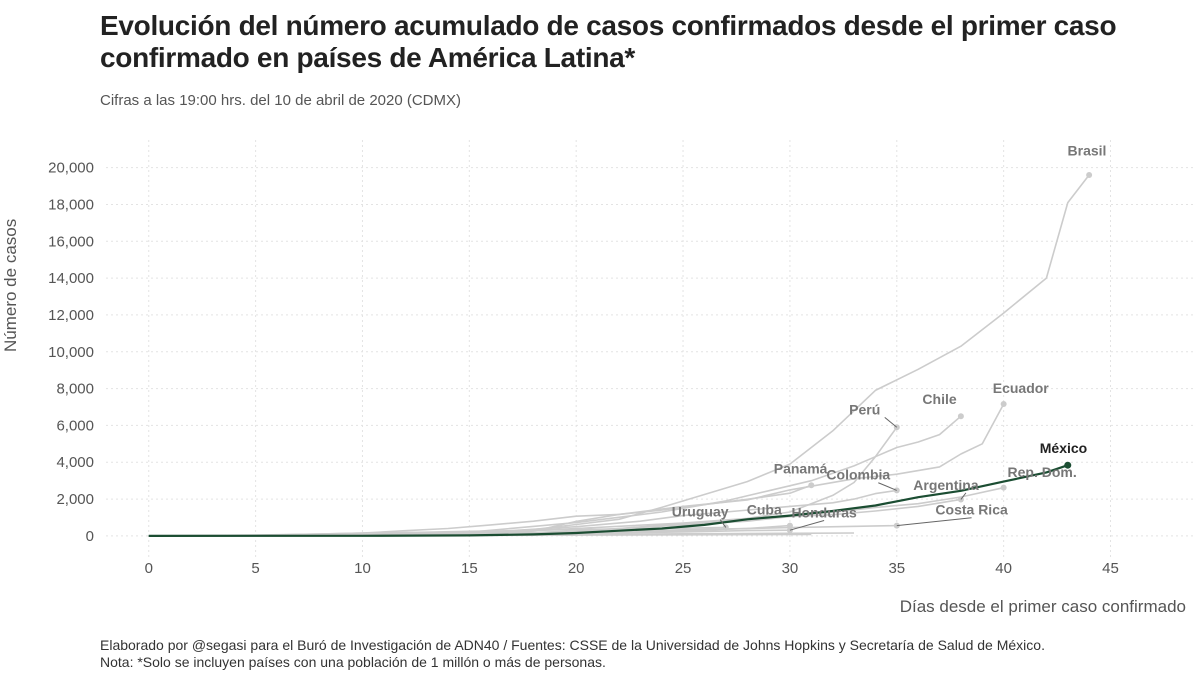  Describe the element at coordinates (789, 525) in the screenshot. I see `series-endpoint-cuba` at that location.